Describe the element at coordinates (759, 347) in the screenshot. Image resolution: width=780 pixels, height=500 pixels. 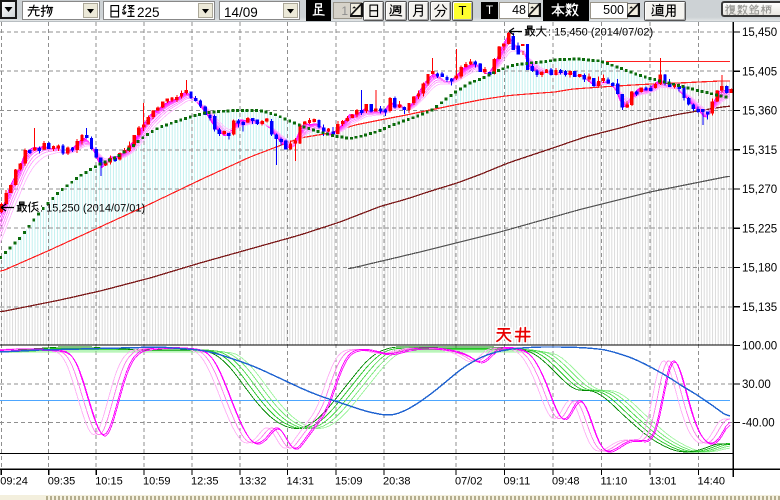
I see `svg-text: 100.00` at that location.